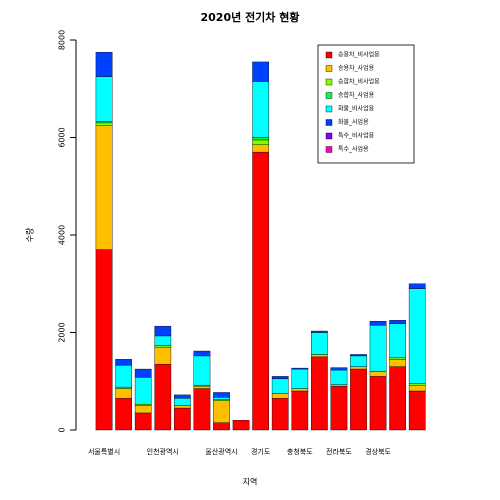  Describe the element at coordinates (339, 451) in the screenshot. I see `x-tick-label: 전라북도` at that location.